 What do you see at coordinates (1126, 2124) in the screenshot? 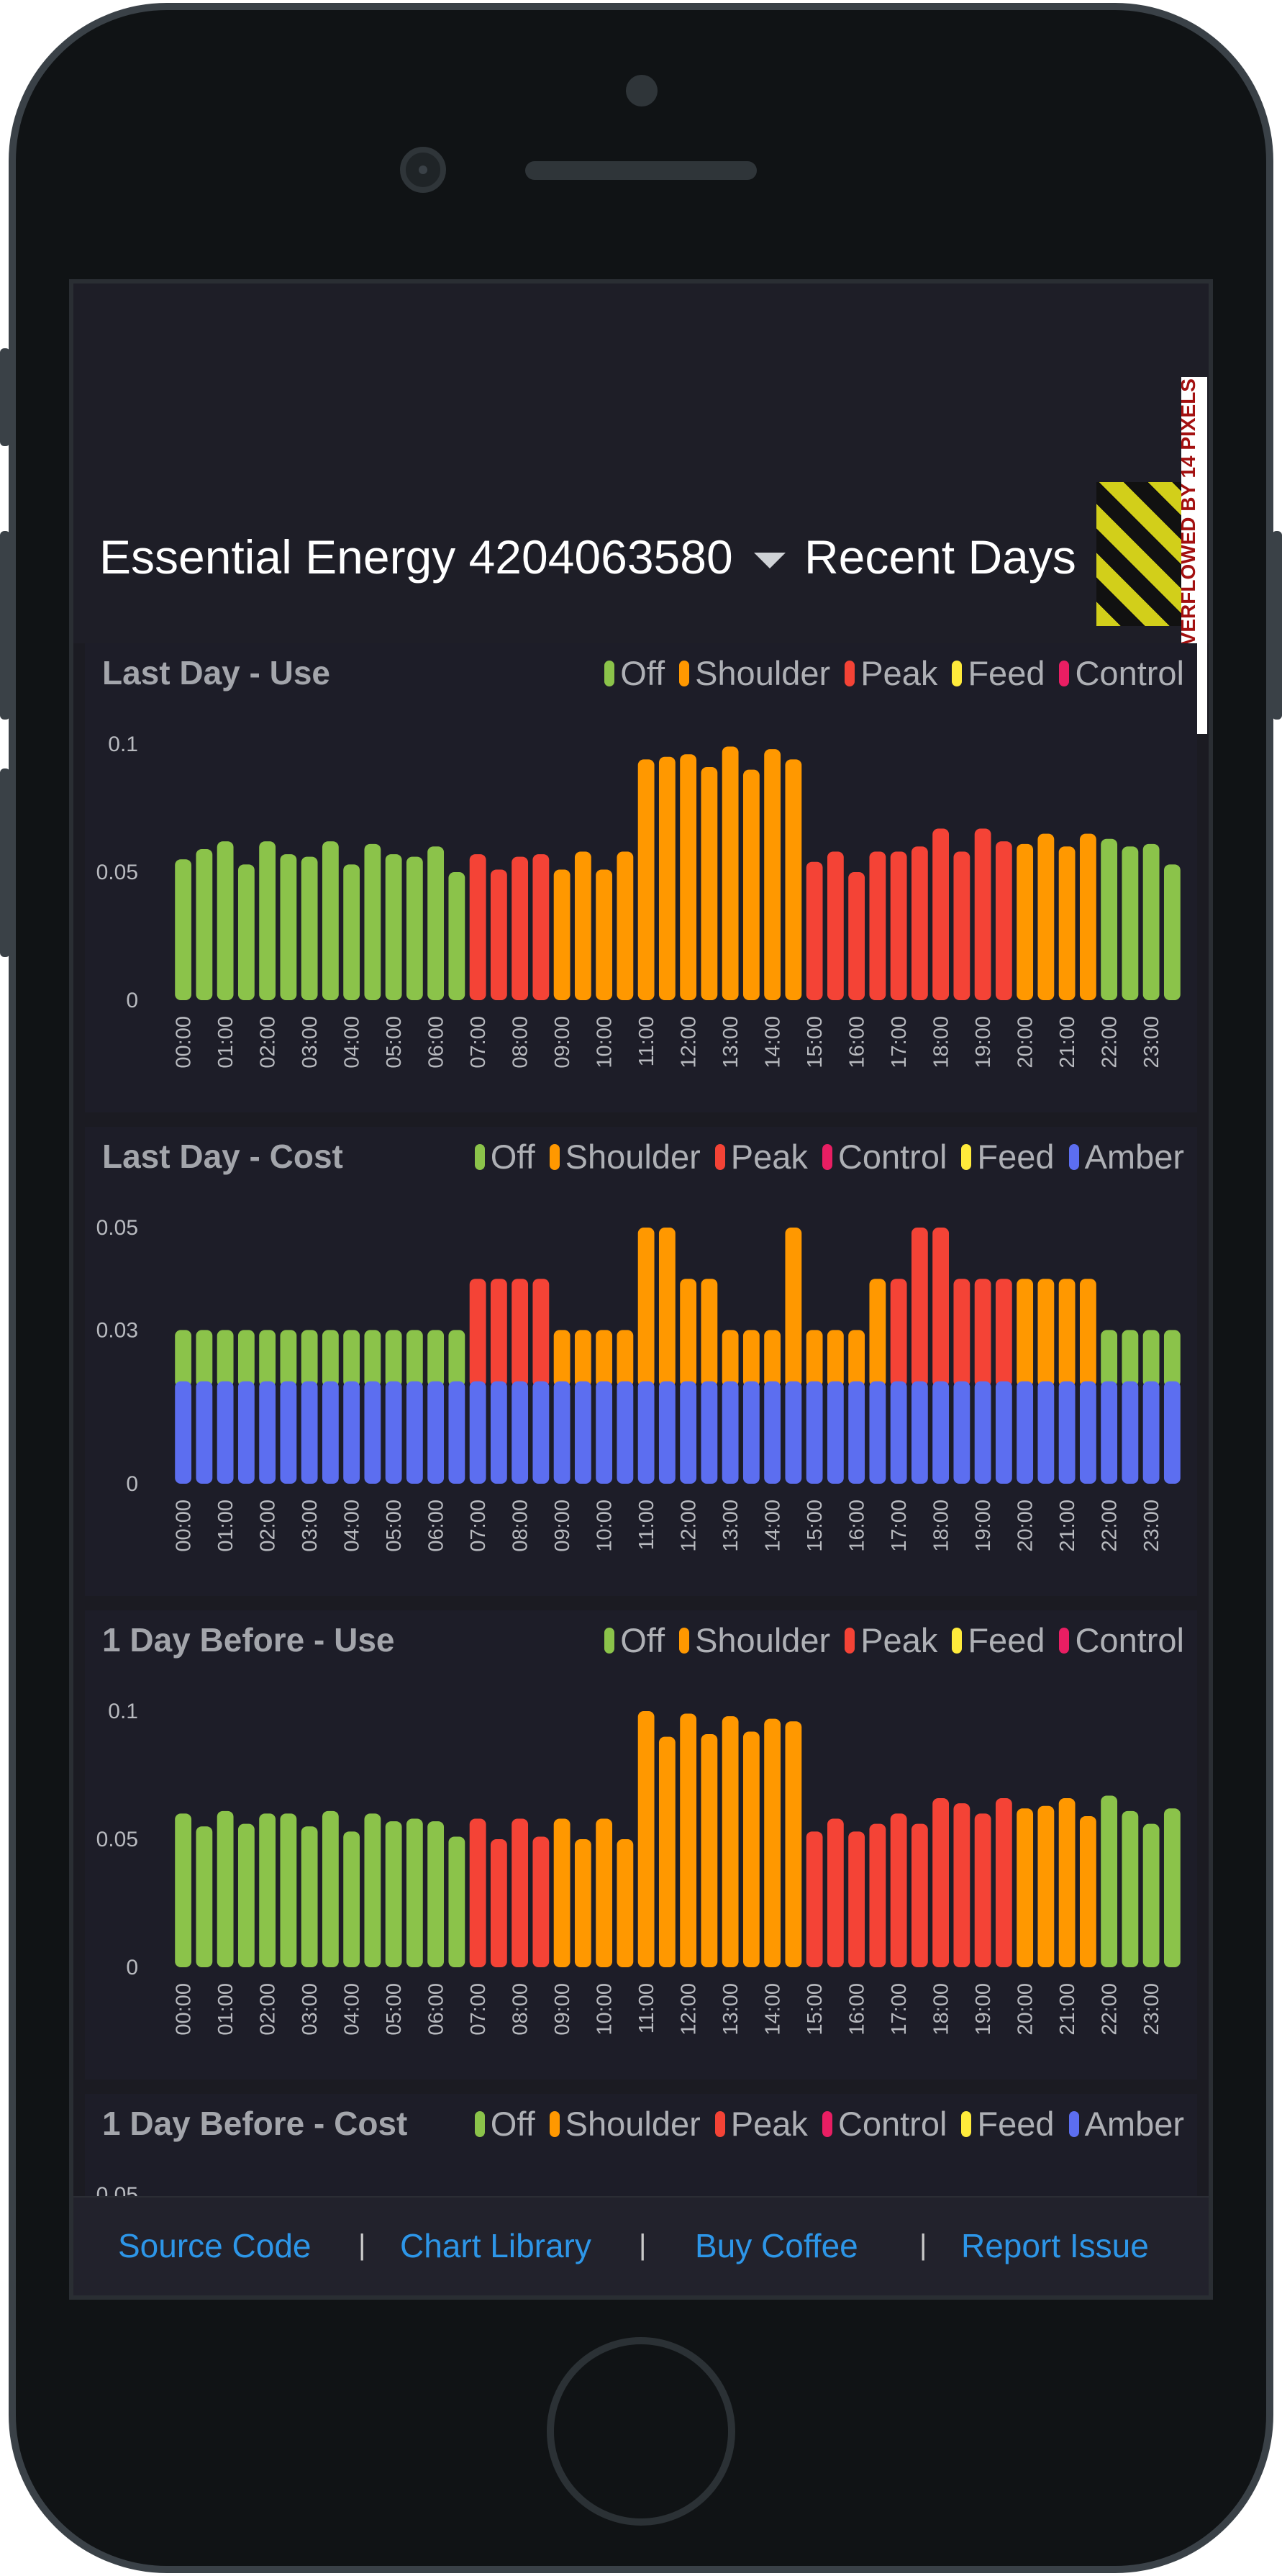
I see `legend-item-amber: Amber` at bounding box center [1126, 2124].